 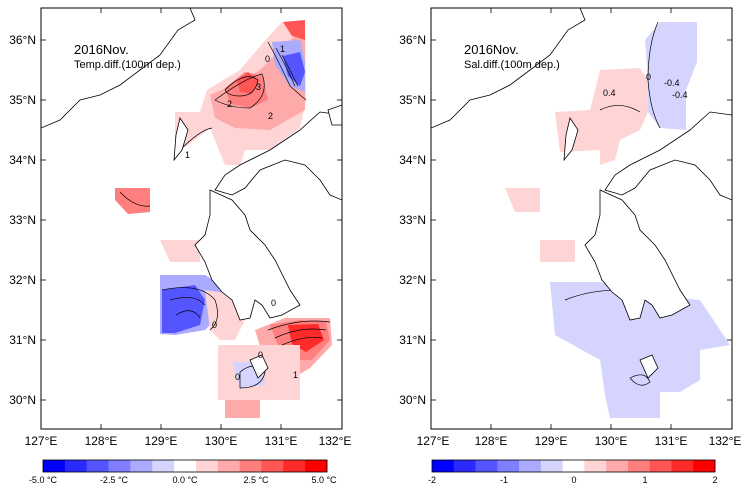 I want to click on svg-text: 2.5 °C, so click(x=256, y=480).